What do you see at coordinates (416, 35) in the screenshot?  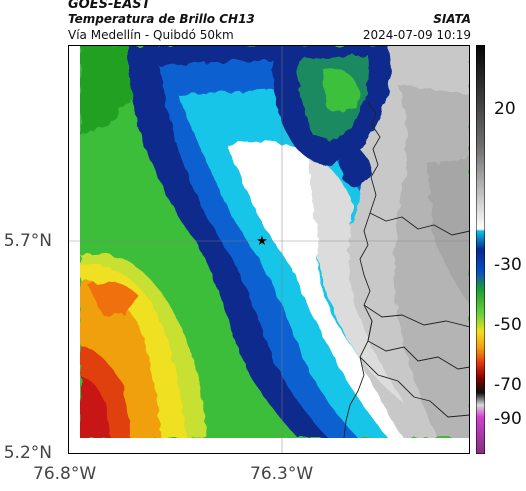 I see `timestamp-label: 2024-07-09 10:19` at bounding box center [416, 35].